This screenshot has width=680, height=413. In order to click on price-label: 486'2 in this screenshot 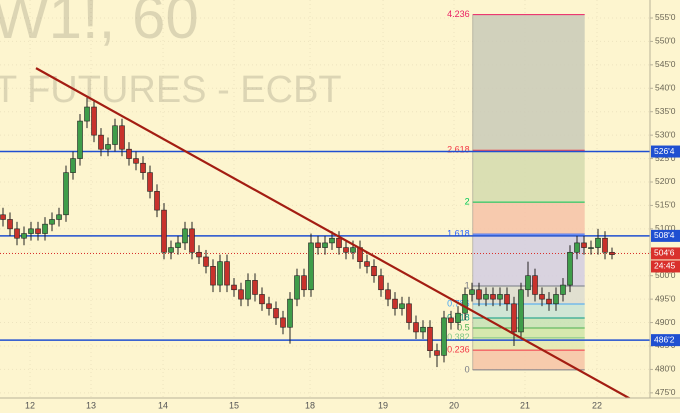, I will do `click(664, 339)`.